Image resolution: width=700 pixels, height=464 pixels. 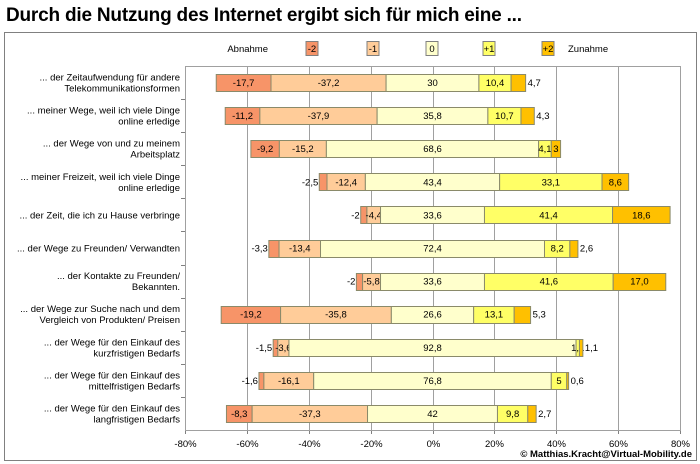 I want to click on category-label-line: Vergleich von Produkten/ Preisen, so click(x=110, y=320).